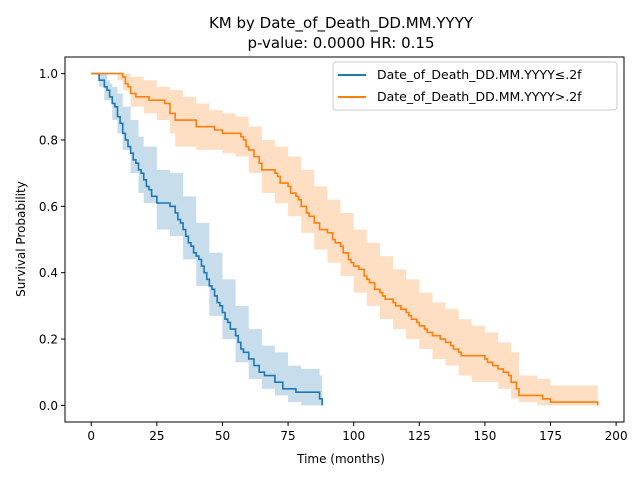 The height and width of the screenshot is (480, 640). I want to click on legend-label-series-1: Date_of_Death_DD.MM.YYYY≤.2f, so click(479, 74).